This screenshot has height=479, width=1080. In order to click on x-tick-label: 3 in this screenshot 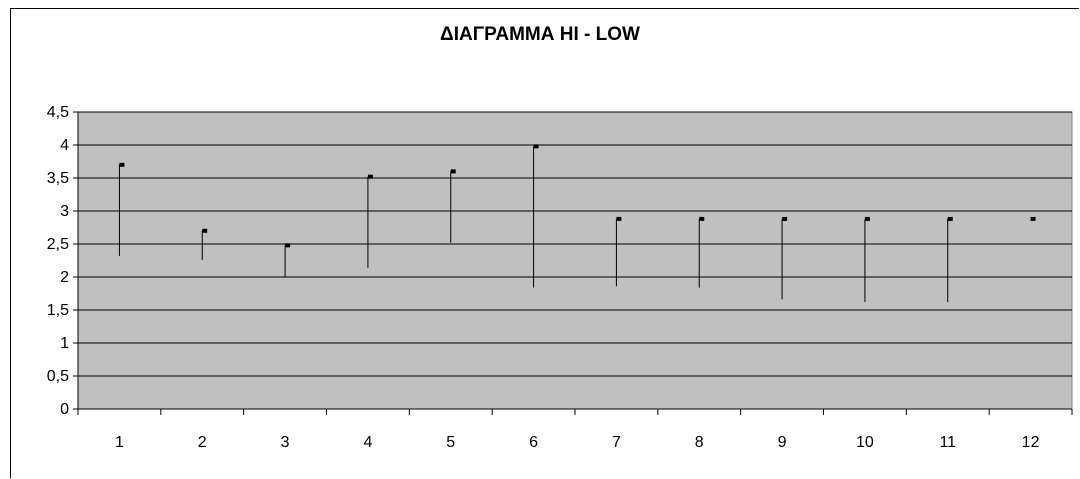, I will do `click(285, 442)`.